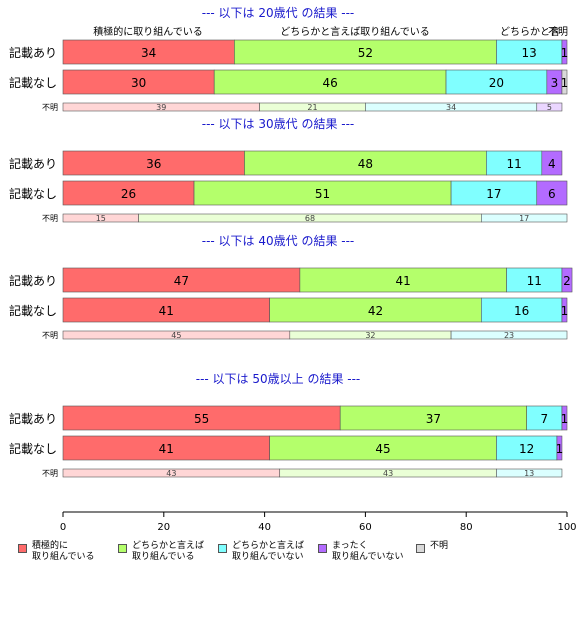 This screenshot has height=636, width=580. What do you see at coordinates (439, 546) in the screenshot?
I see `legend-label-unknown: 不明` at bounding box center [439, 546].